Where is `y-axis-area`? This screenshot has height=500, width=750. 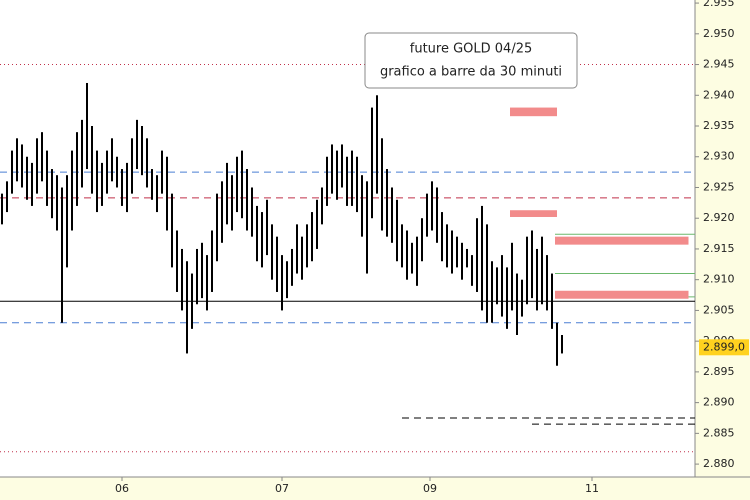 y-axis-area is located at coordinates (722, 250).